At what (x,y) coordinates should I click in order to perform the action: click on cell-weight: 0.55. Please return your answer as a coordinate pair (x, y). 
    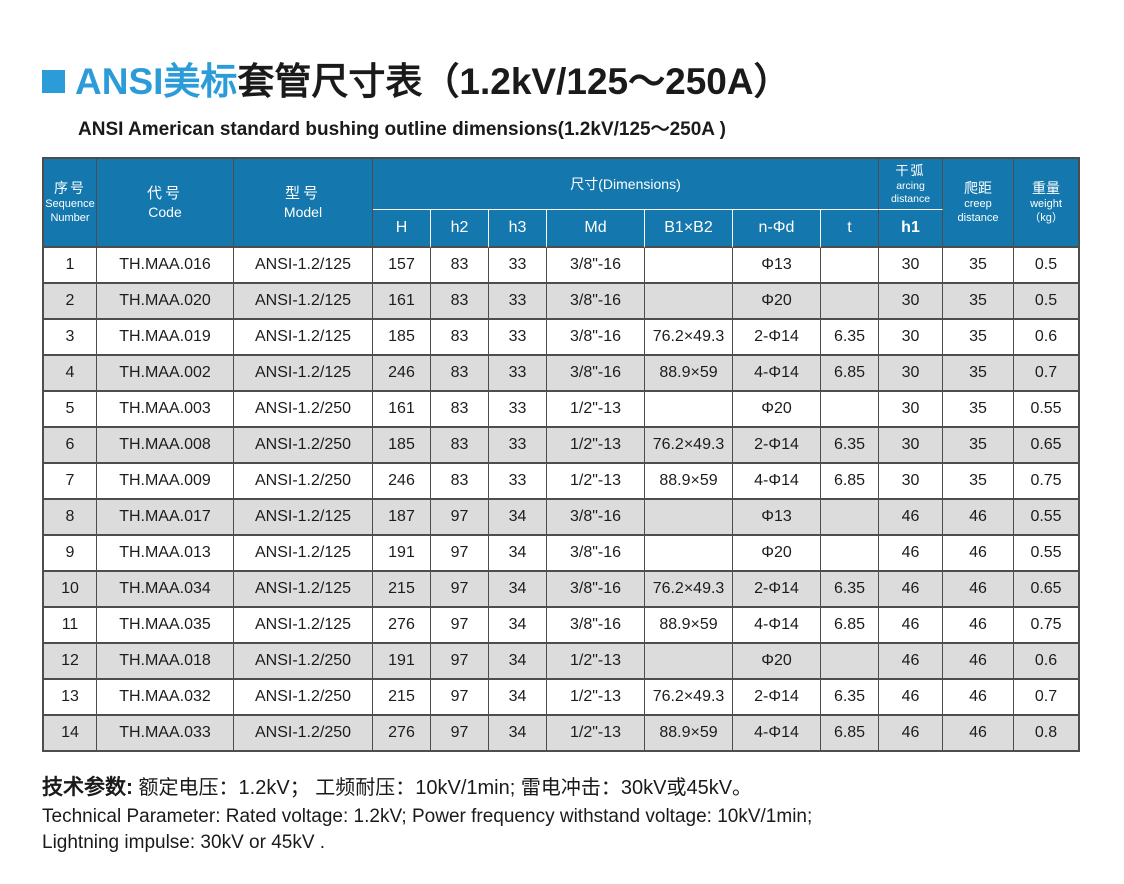
    Looking at the image, I should click on (1046, 518).